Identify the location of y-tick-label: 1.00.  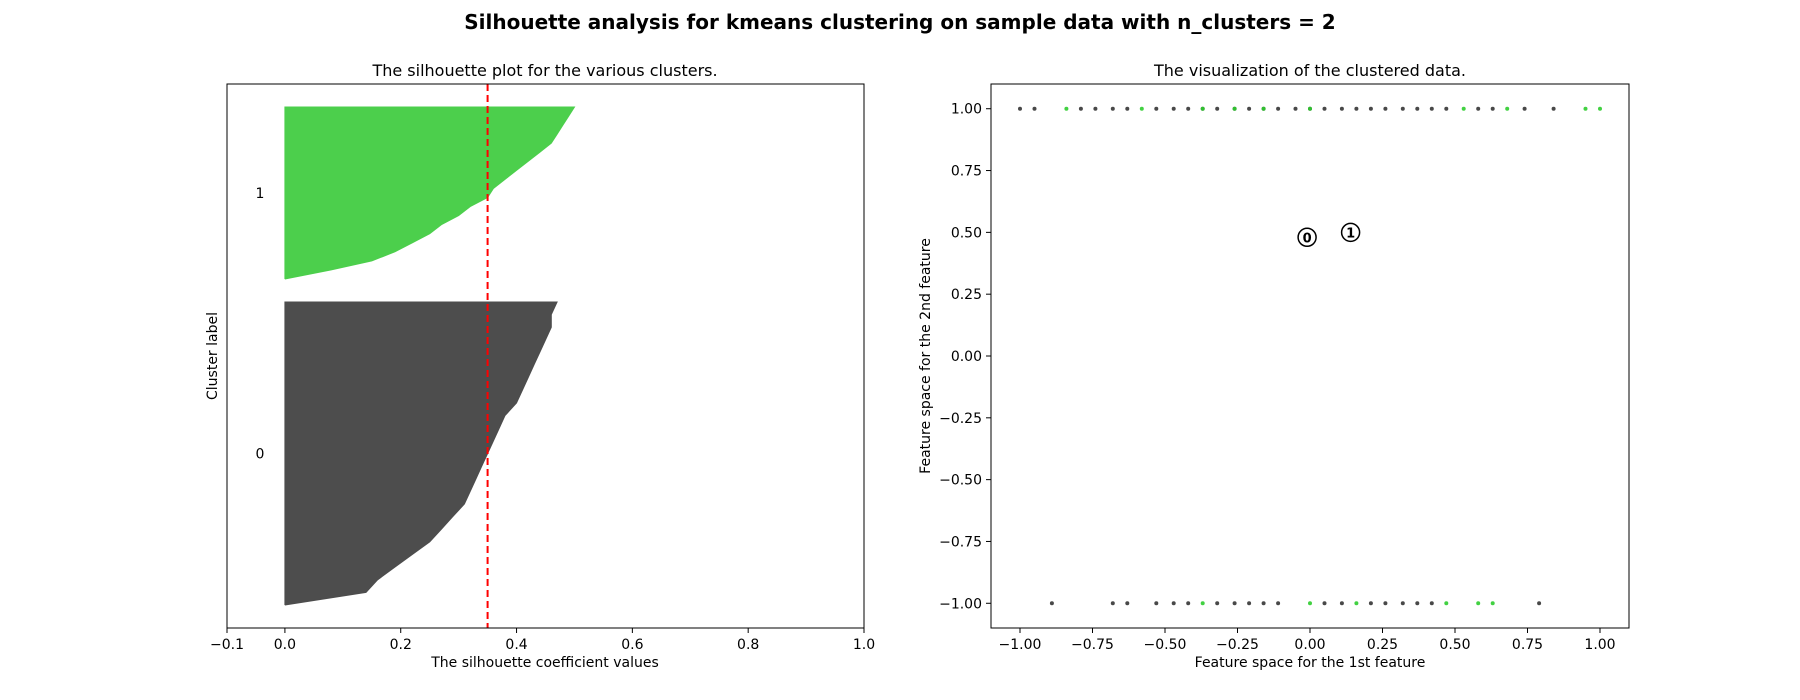
(966, 110).